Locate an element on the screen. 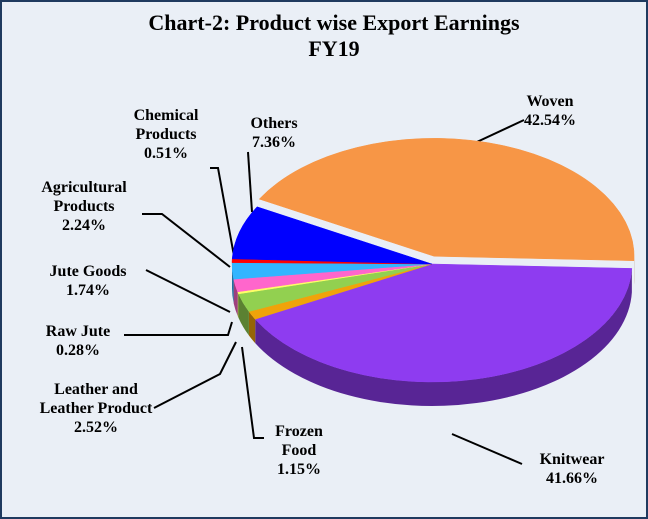  category-label: Leather and Leather Product is located at coordinates (96, 399).